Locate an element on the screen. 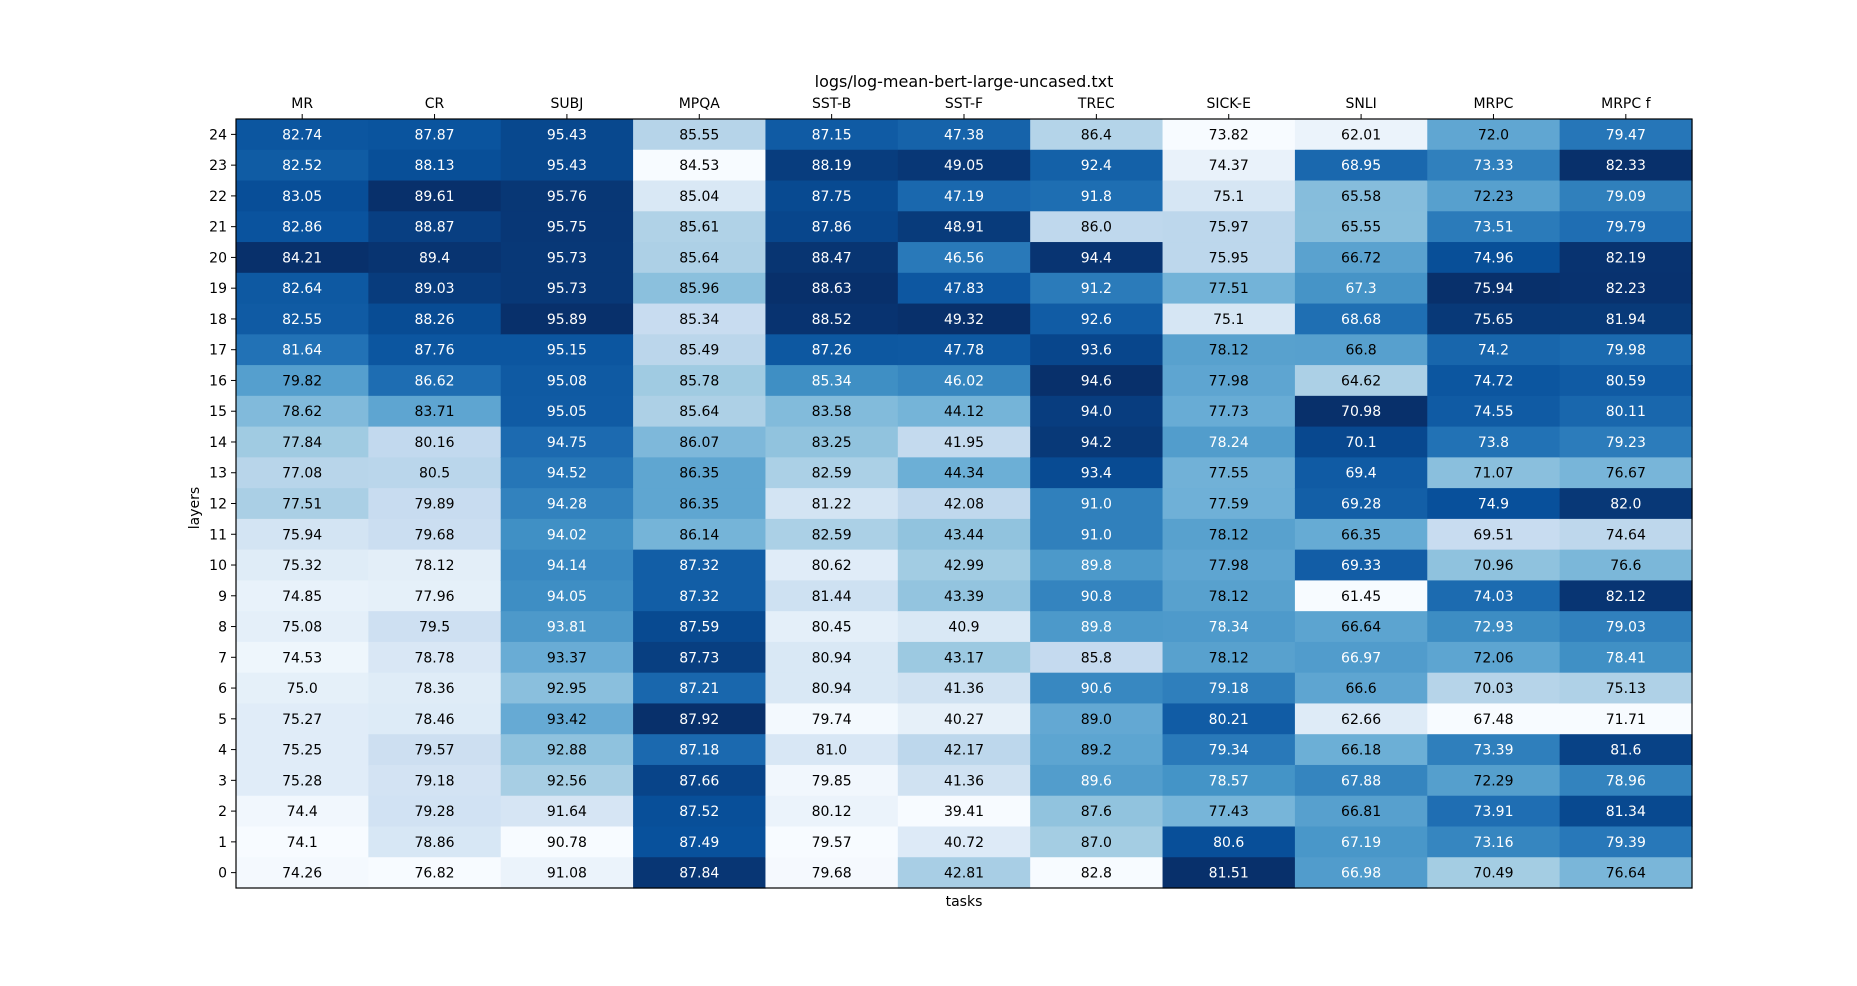 The width and height of the screenshot is (1857, 986). cell-value: 43.44 is located at coordinates (964, 535).